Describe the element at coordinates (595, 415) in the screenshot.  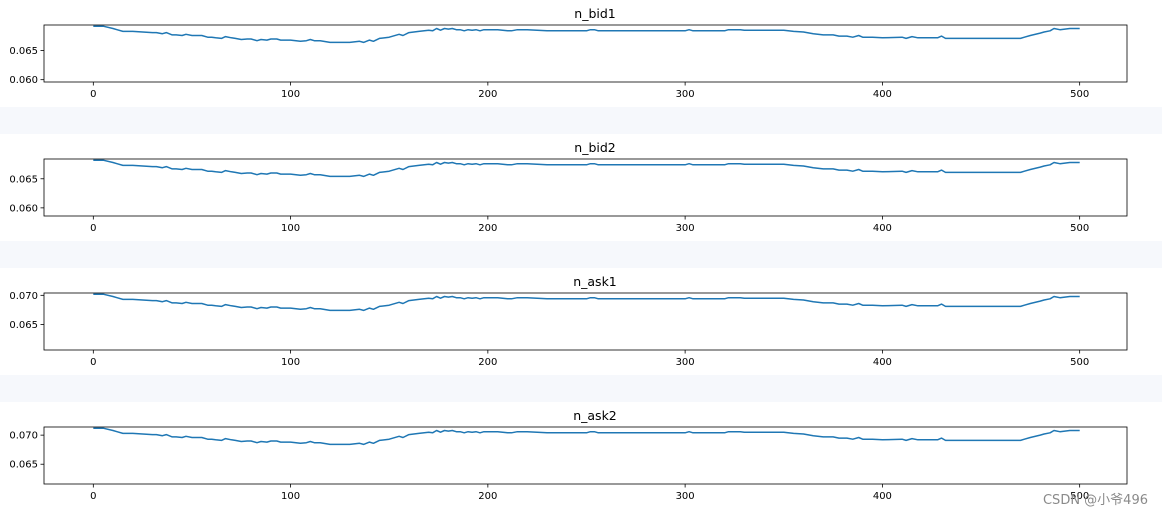
I see `chart-title: n_ask2` at that location.